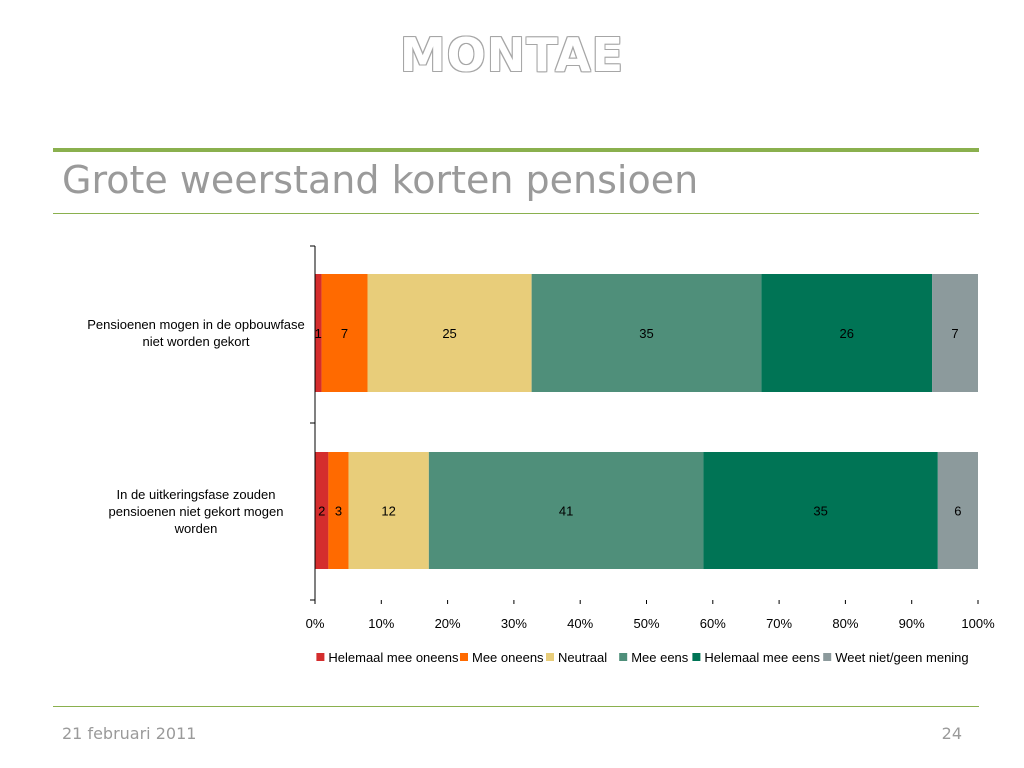  I want to click on page-number: 24, so click(951, 733).